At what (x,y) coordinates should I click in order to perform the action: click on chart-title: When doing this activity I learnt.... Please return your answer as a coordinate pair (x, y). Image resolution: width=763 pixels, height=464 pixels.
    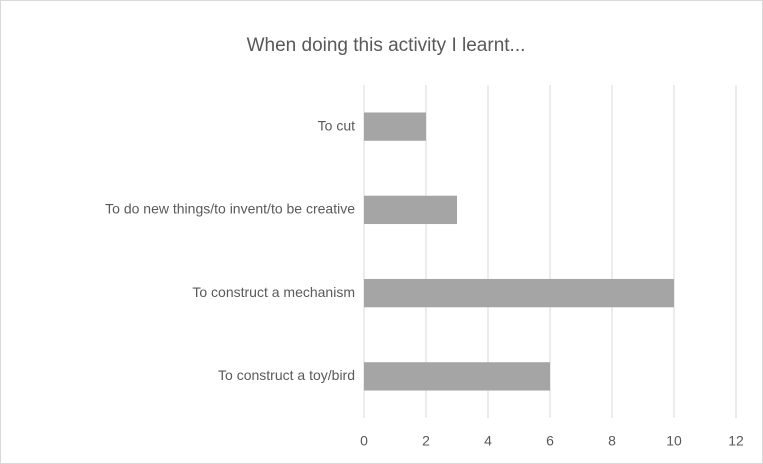
    Looking at the image, I should click on (386, 45).